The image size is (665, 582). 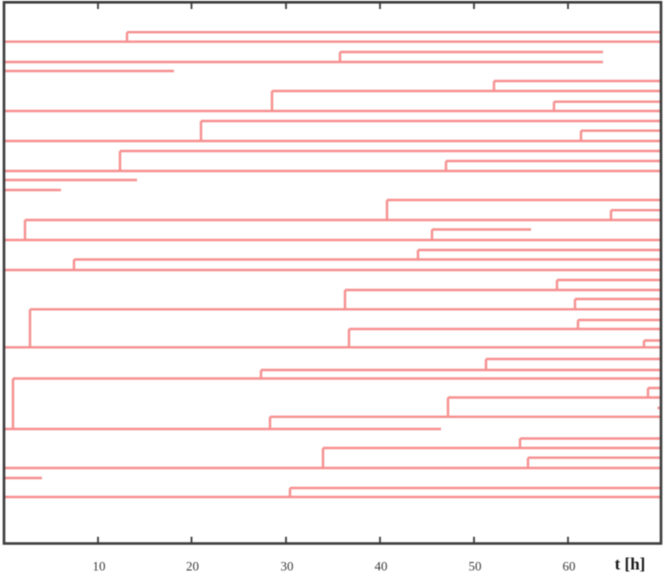 I want to click on svg-text: 30, so click(x=287, y=566).